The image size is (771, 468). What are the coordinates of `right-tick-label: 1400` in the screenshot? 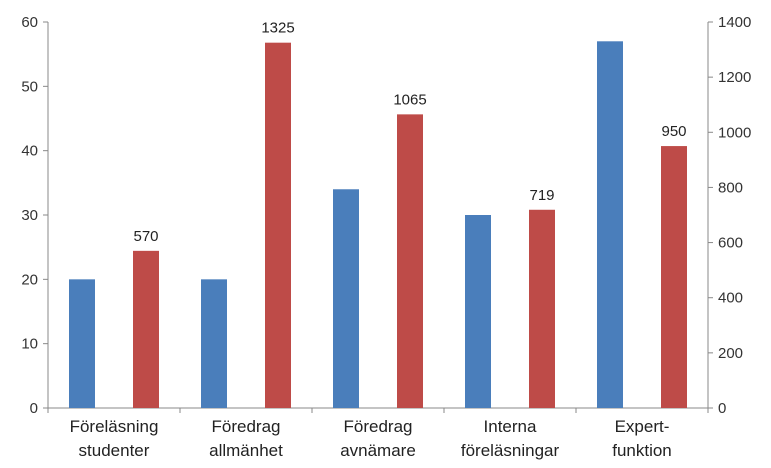 It's located at (734, 22).